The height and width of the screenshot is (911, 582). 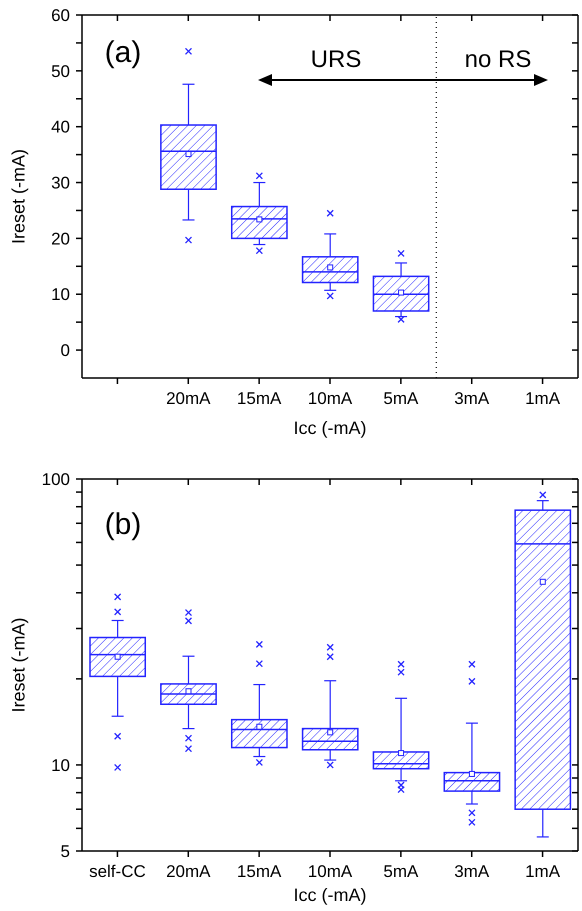 I want to click on y-tick-label: 50, so click(x=60, y=71).